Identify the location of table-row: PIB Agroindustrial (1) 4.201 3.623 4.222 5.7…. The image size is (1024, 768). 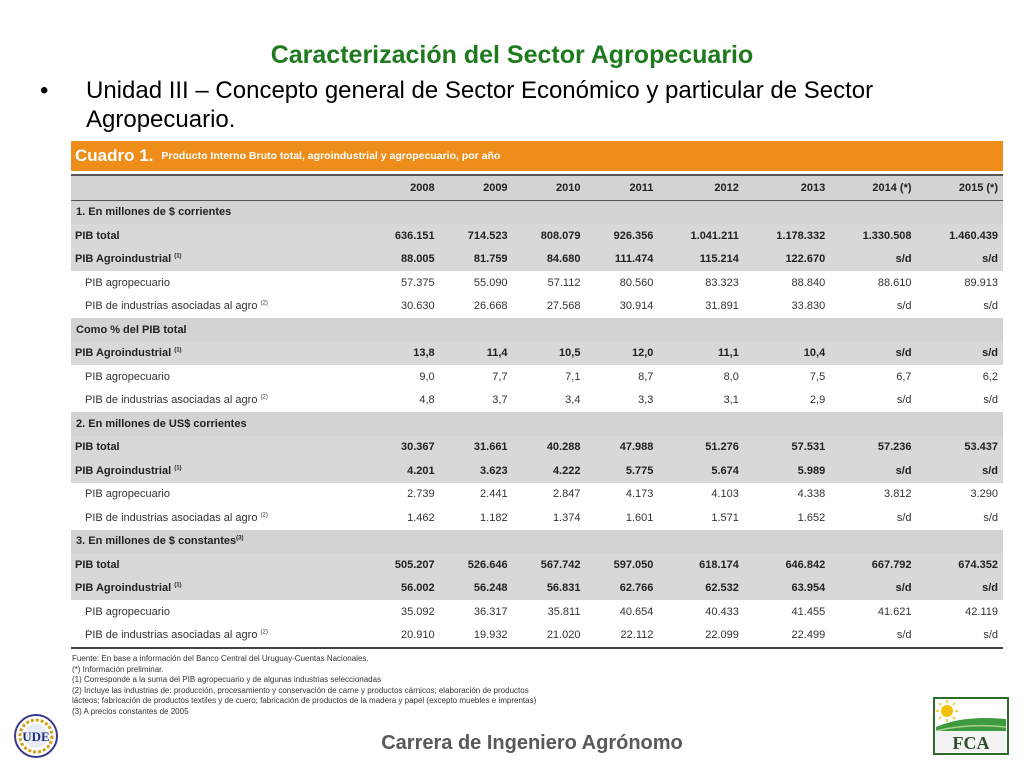
(537, 471).